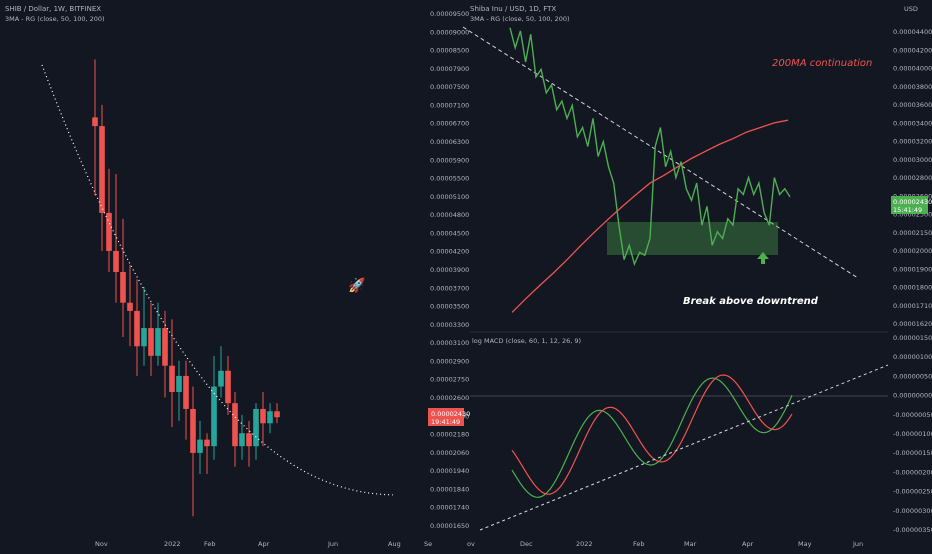  What do you see at coordinates (449, 233) in the screenshot?
I see `price-tick-label: 0.00004500` at bounding box center [449, 233].